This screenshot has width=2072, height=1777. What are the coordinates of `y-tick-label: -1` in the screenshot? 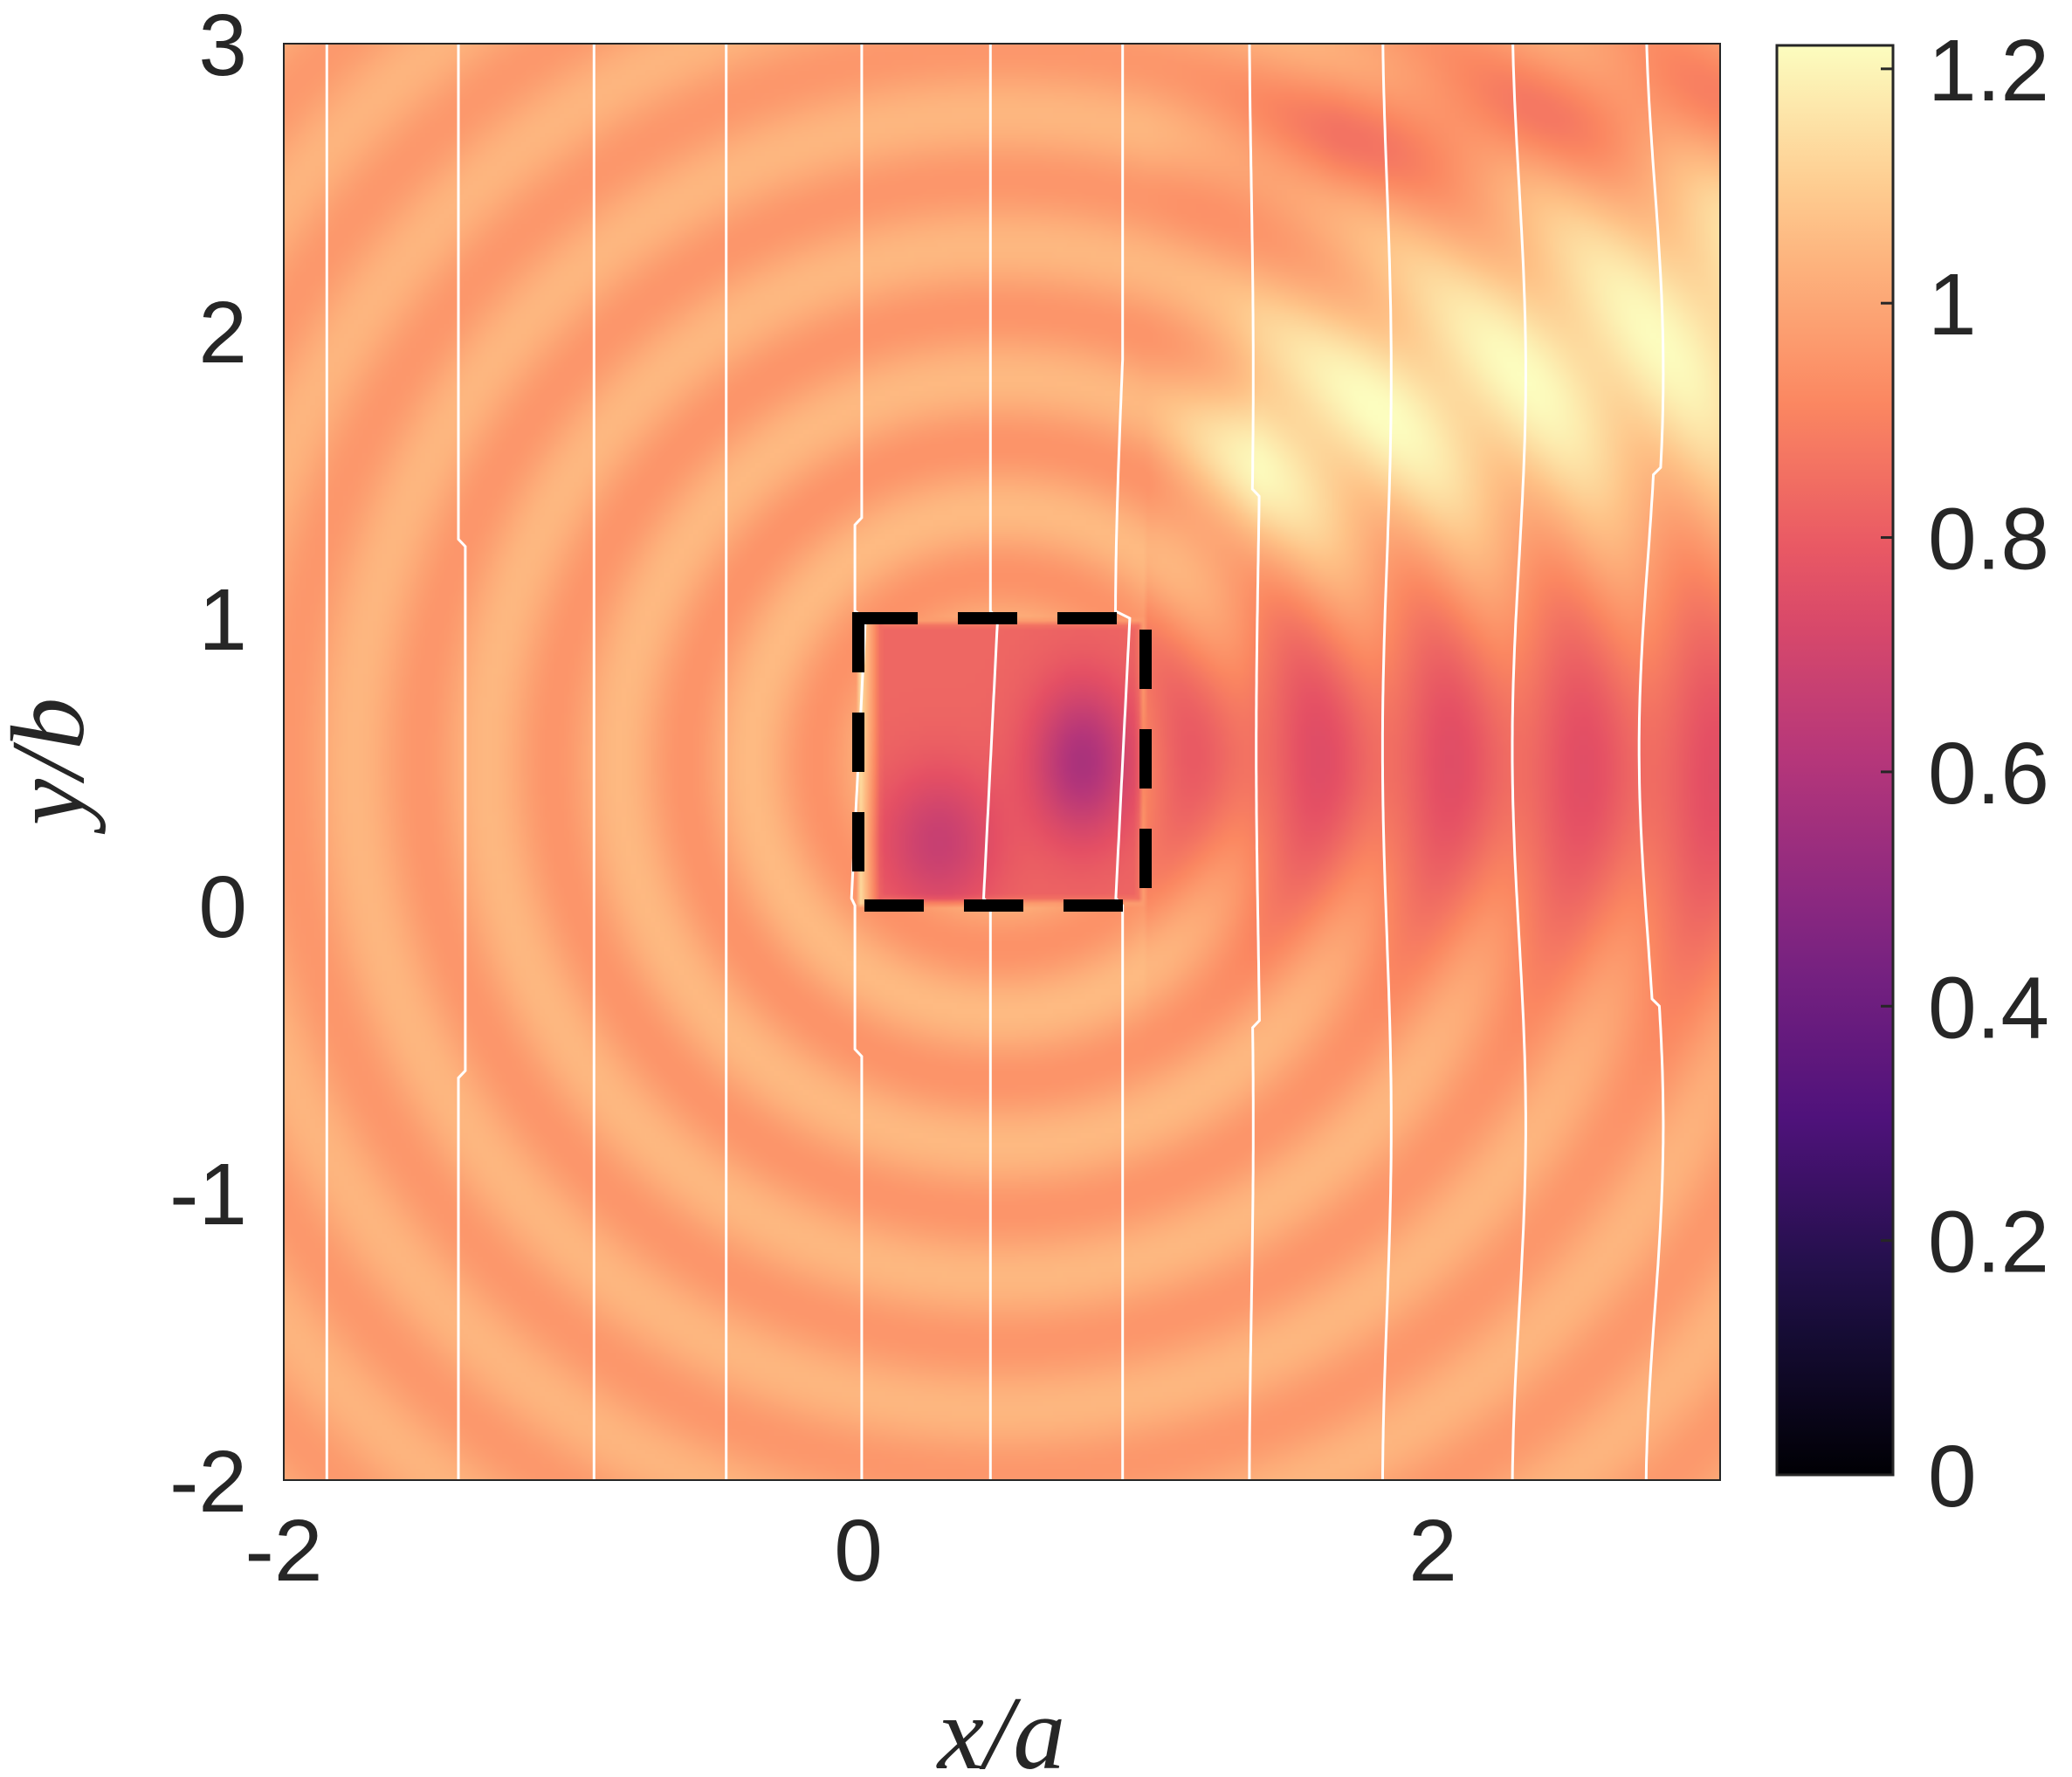 It's located at (208, 1194).